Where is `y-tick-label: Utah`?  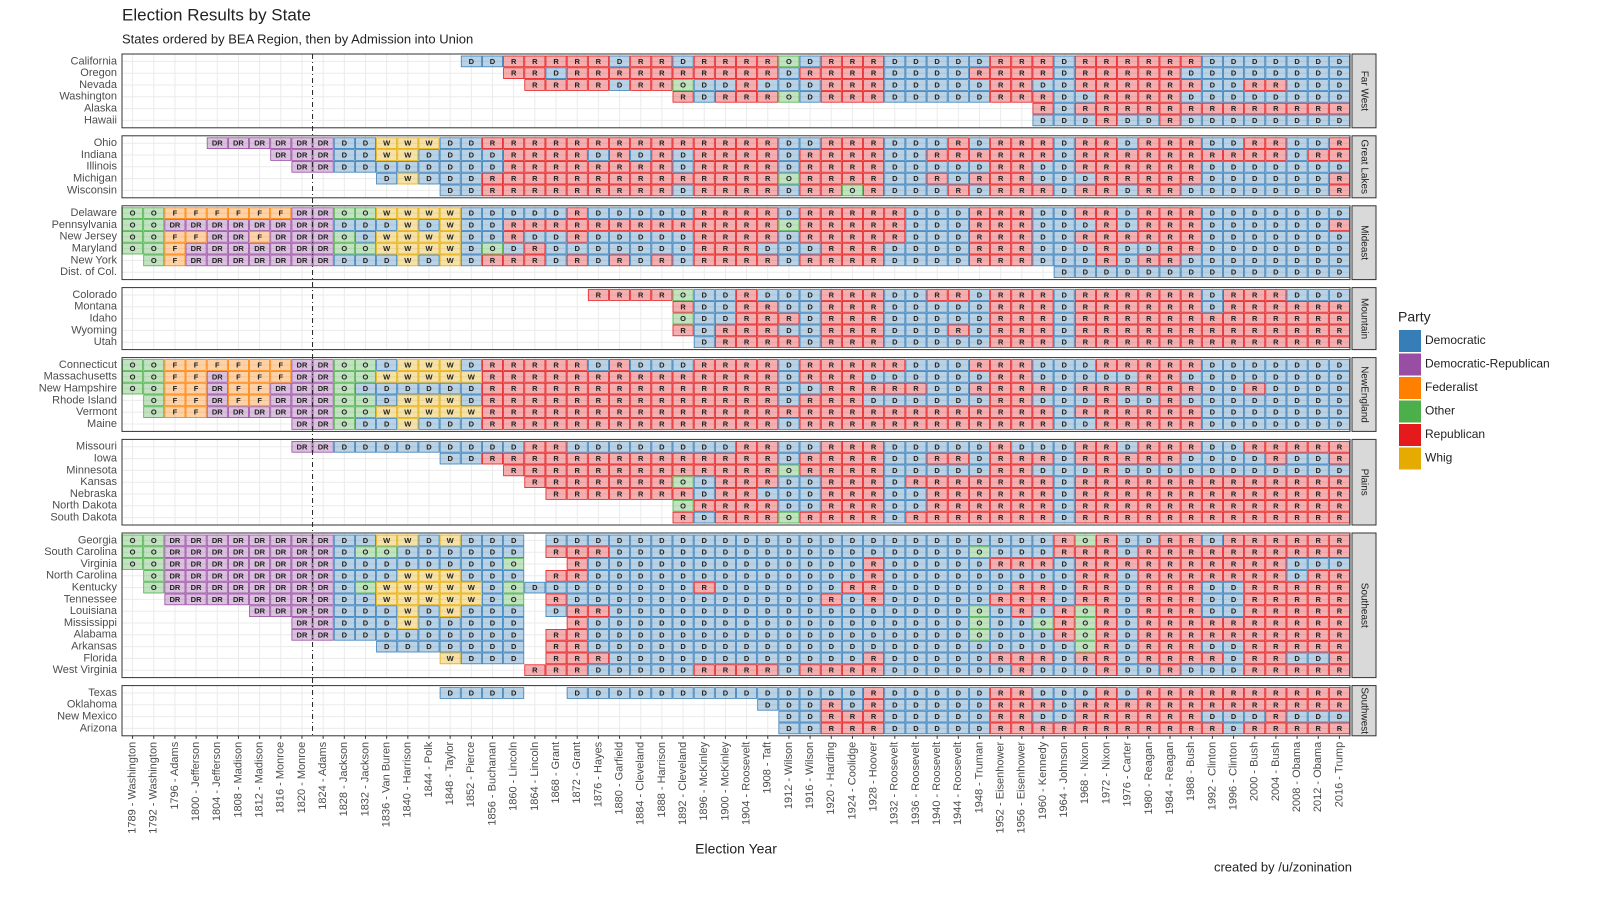
y-tick-label: Utah is located at coordinates (105, 342).